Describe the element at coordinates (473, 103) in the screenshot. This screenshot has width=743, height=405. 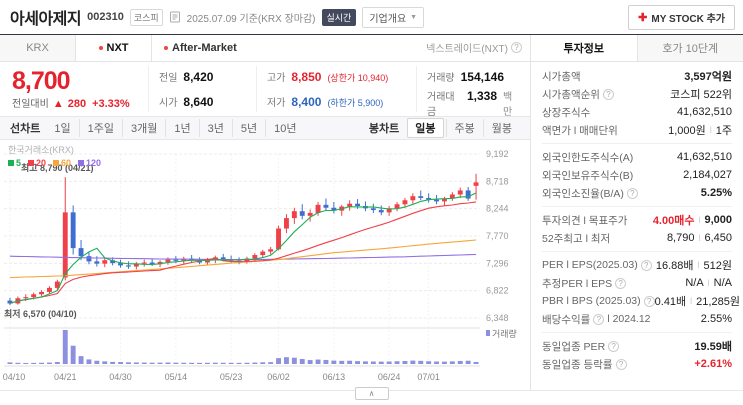
I see `quote-cell: 거래대금 1,338 백만` at that location.